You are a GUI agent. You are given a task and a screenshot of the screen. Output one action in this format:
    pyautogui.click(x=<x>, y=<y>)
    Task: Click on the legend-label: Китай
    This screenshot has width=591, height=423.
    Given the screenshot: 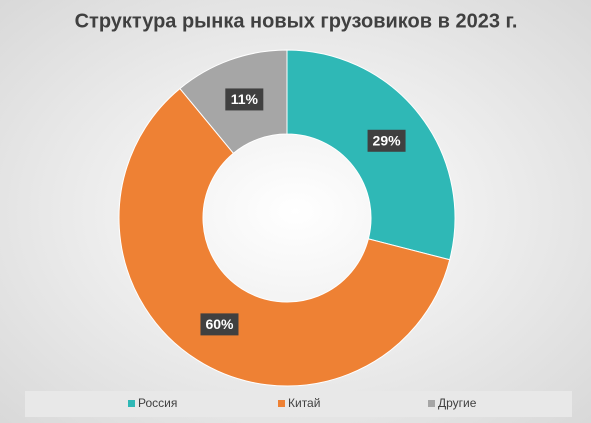 What is the action you would take?
    pyautogui.click(x=304, y=403)
    